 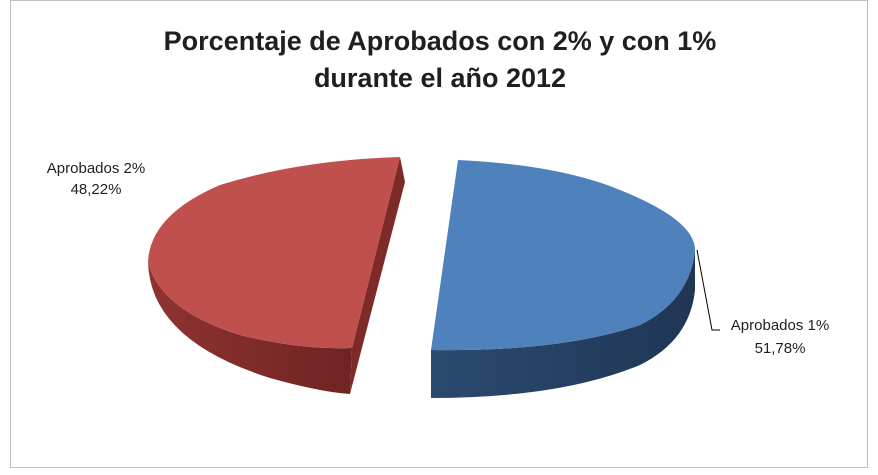 What do you see at coordinates (440, 41) in the screenshot?
I see `chart-title-line1: Porcentaje de Aprobados con 2% y con 1%` at bounding box center [440, 41].